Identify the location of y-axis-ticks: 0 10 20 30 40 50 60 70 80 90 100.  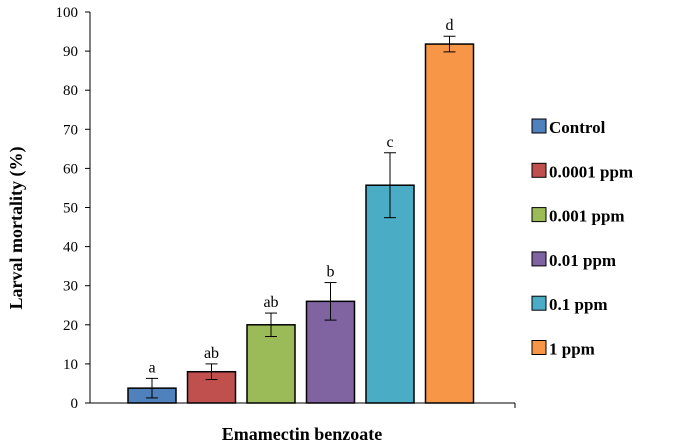
(73, 208).